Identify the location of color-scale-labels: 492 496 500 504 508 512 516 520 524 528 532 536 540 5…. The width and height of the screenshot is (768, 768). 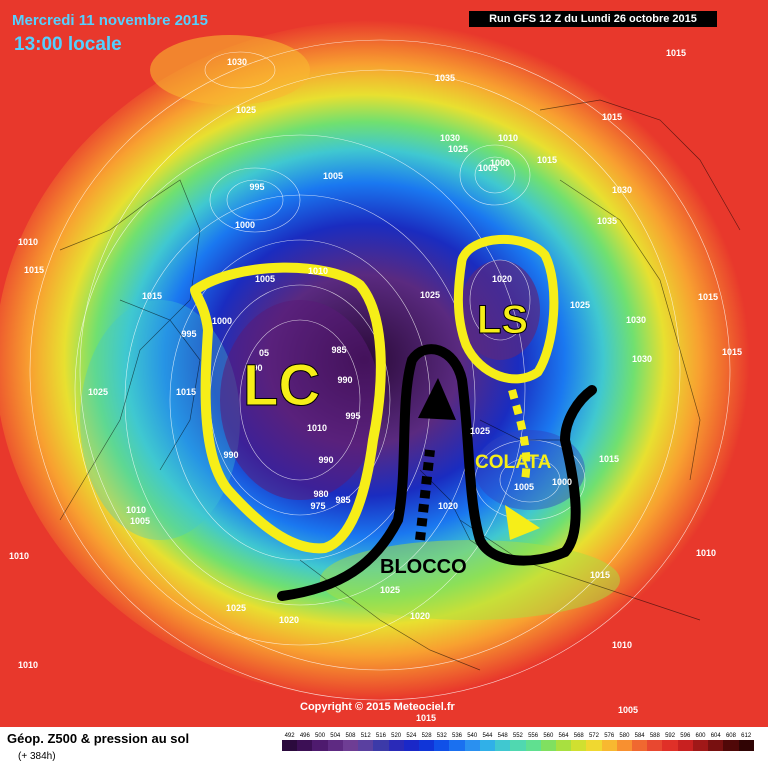
(518, 736).